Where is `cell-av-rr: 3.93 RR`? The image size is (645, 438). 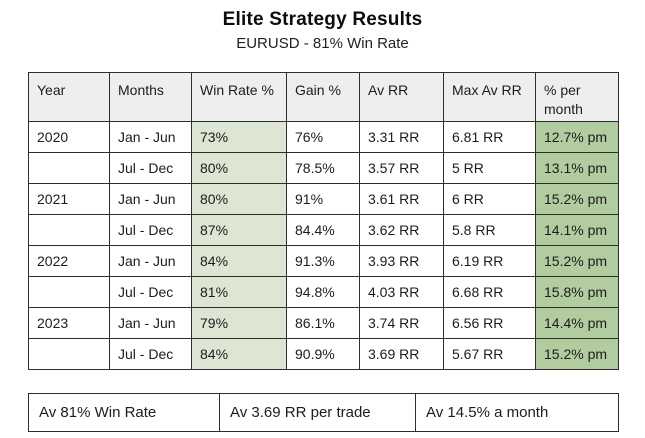
cell-av-rr: 3.93 RR is located at coordinates (401, 261).